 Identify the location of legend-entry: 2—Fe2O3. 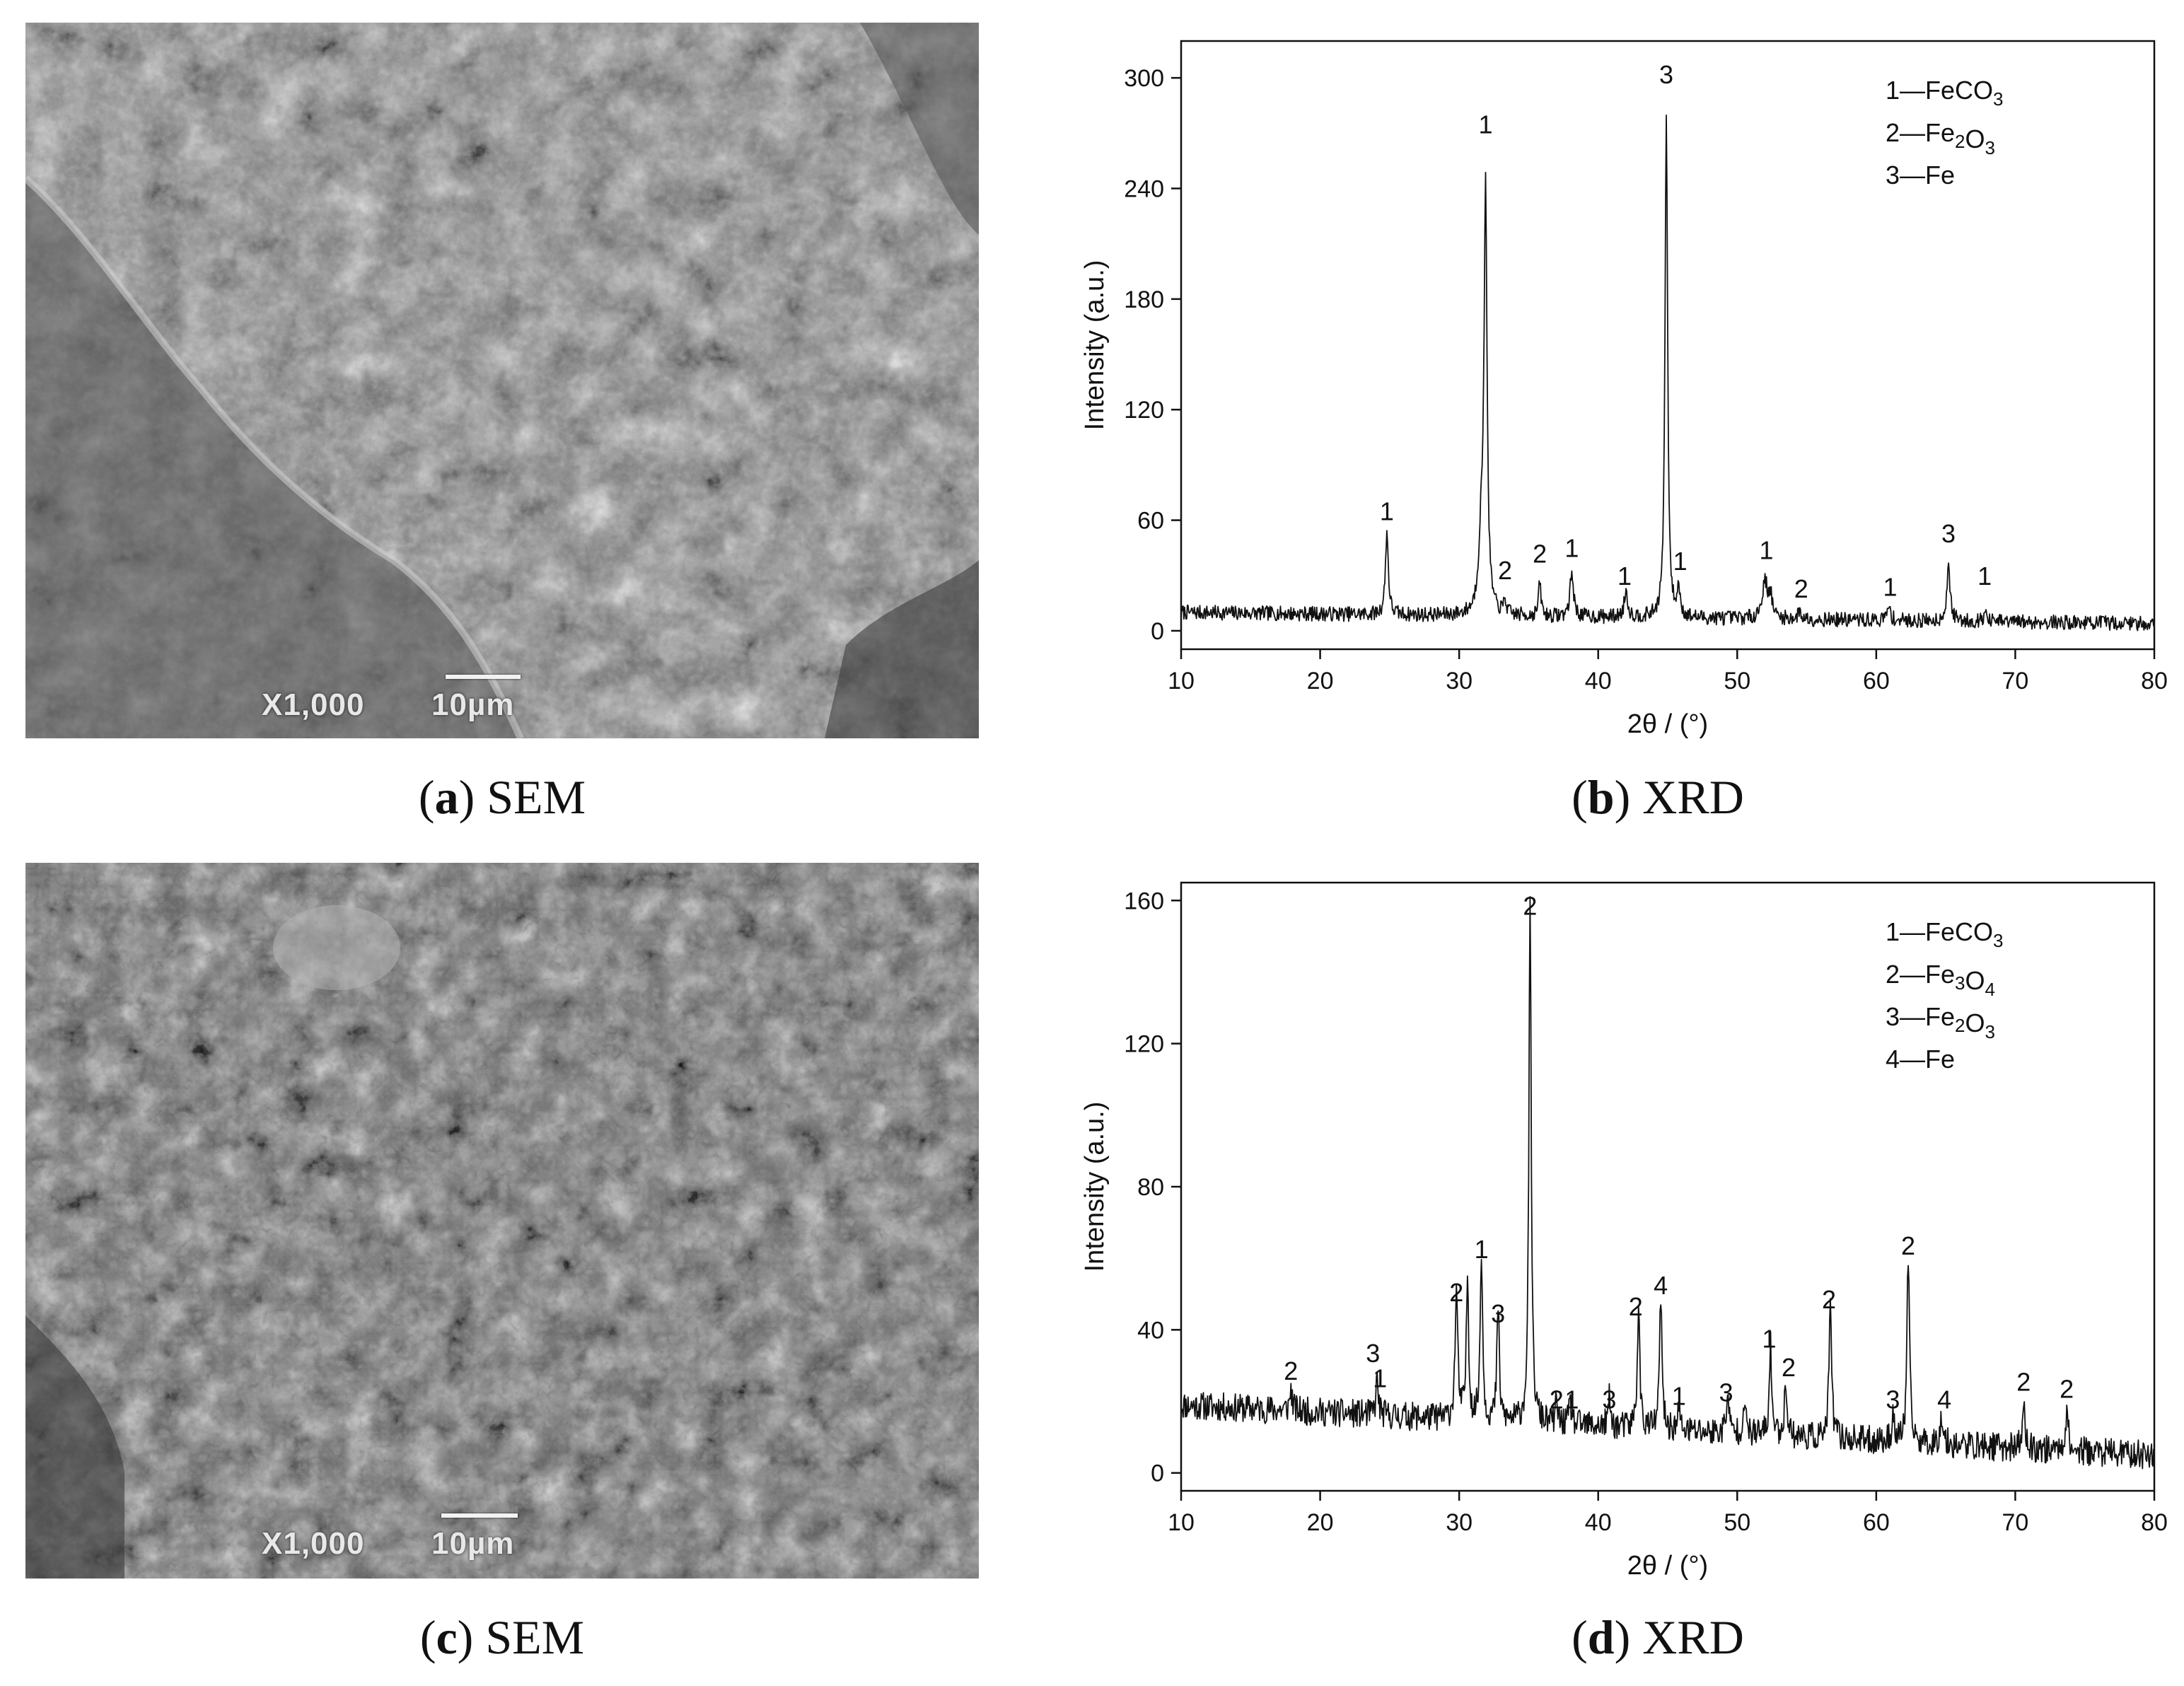
(1940, 138).